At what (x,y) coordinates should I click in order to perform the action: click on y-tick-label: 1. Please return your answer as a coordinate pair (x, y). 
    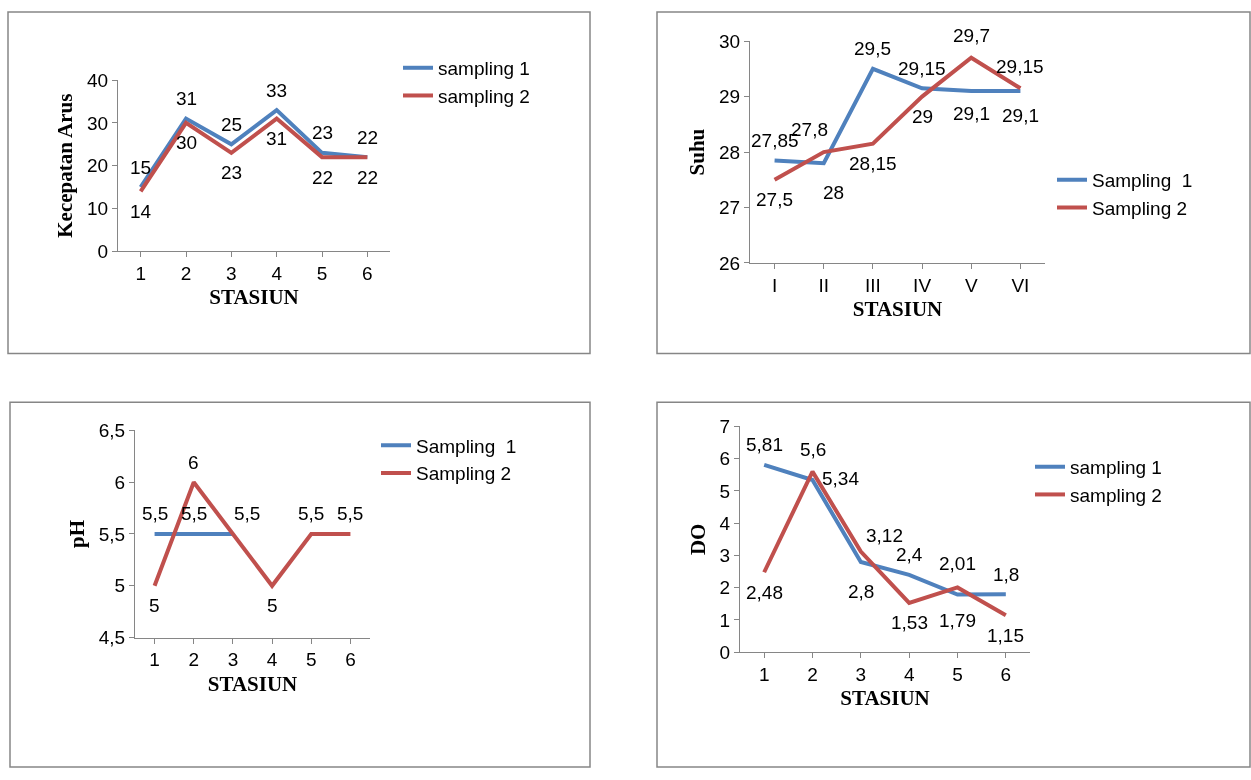
    Looking at the image, I should click on (725, 620).